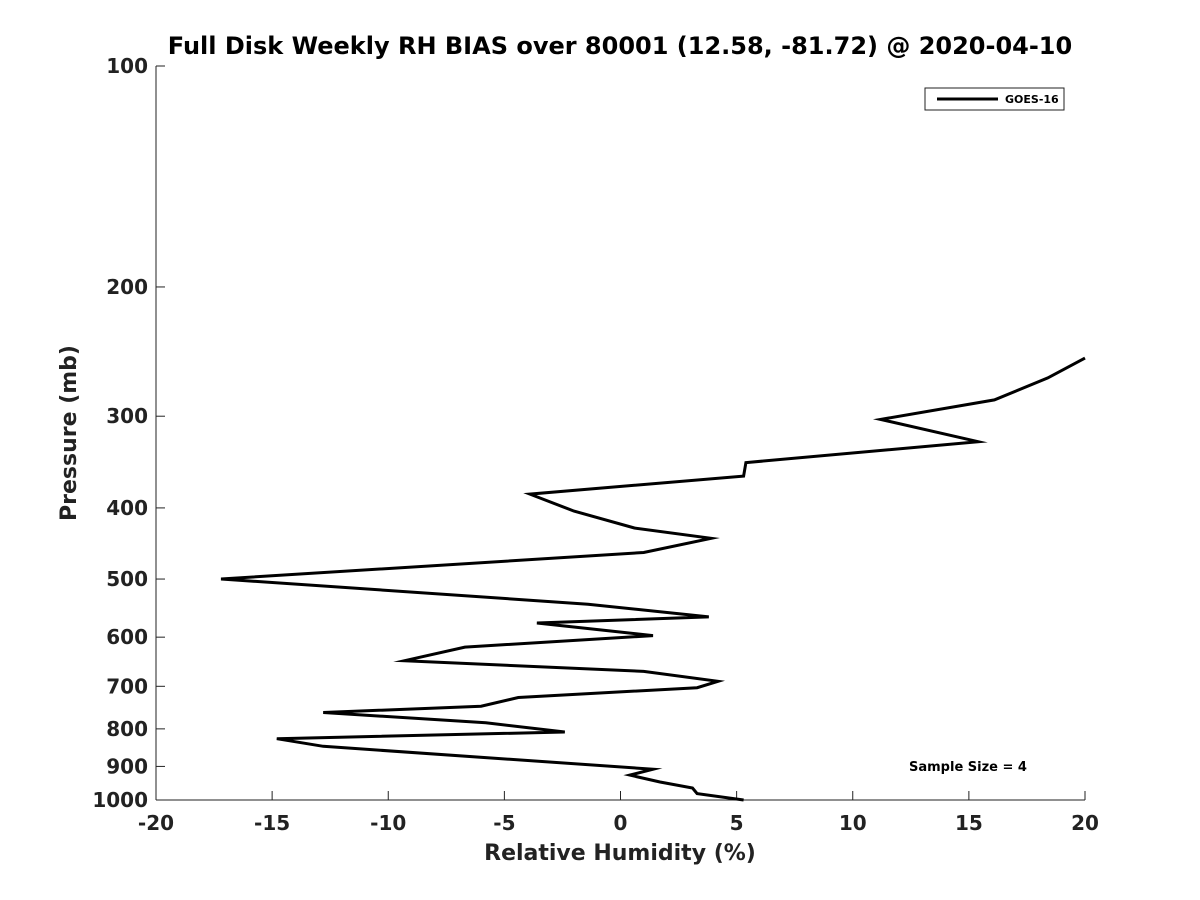  Describe the element at coordinates (127, 416) in the screenshot. I see `y-tick-label: 300` at that location.